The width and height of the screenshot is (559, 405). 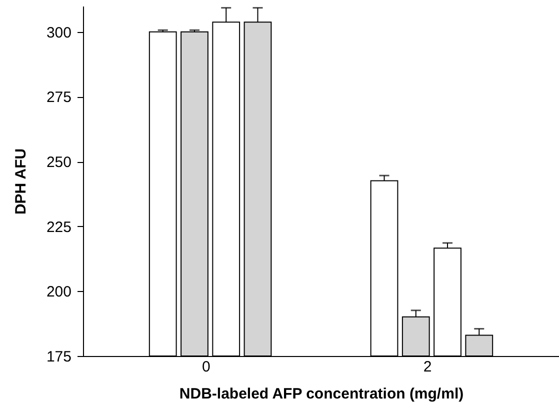 What do you see at coordinates (59, 97) in the screenshot?
I see `y-tick-label: 275` at bounding box center [59, 97].